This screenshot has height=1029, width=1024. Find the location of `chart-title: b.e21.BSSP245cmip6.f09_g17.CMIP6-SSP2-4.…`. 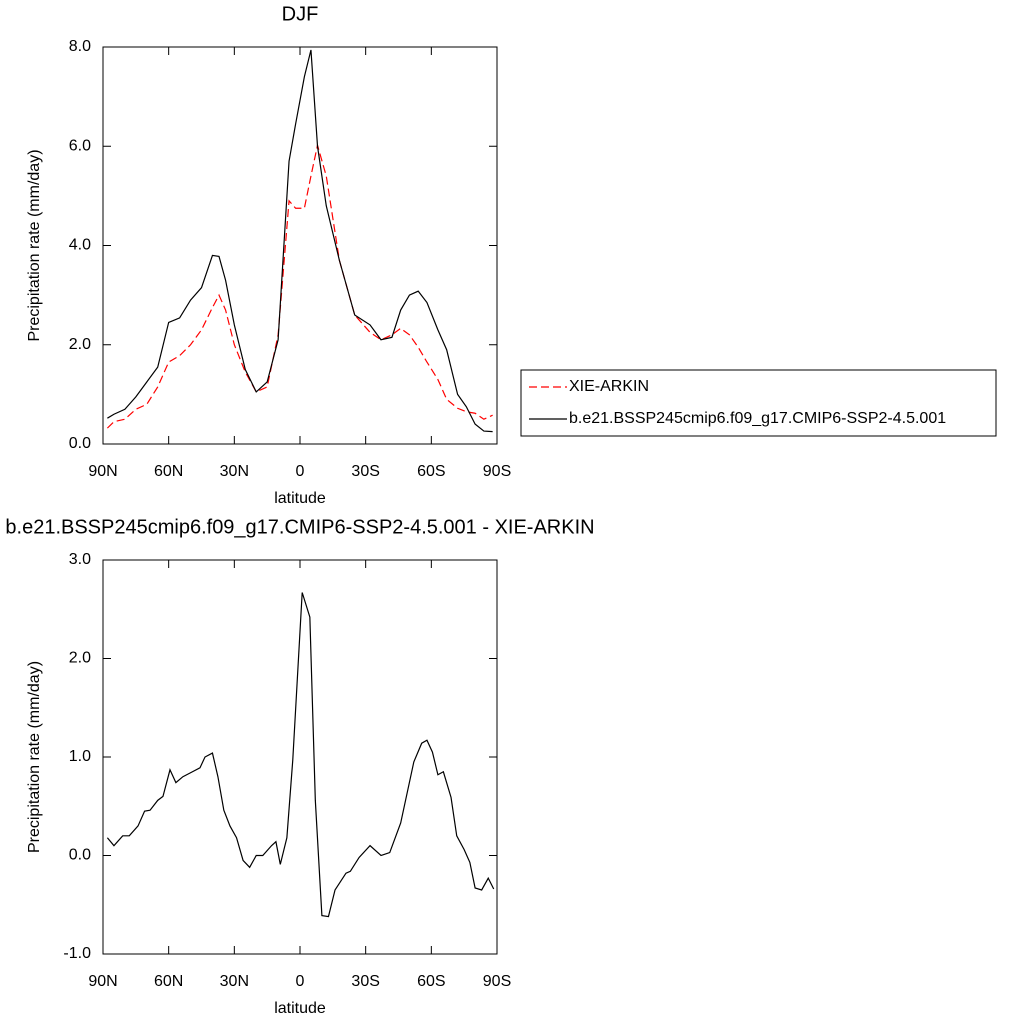

chart-title: b.e21.BSSP245cmip6.f09_g17.CMIP6-SSP2-4.… is located at coordinates (299, 527).